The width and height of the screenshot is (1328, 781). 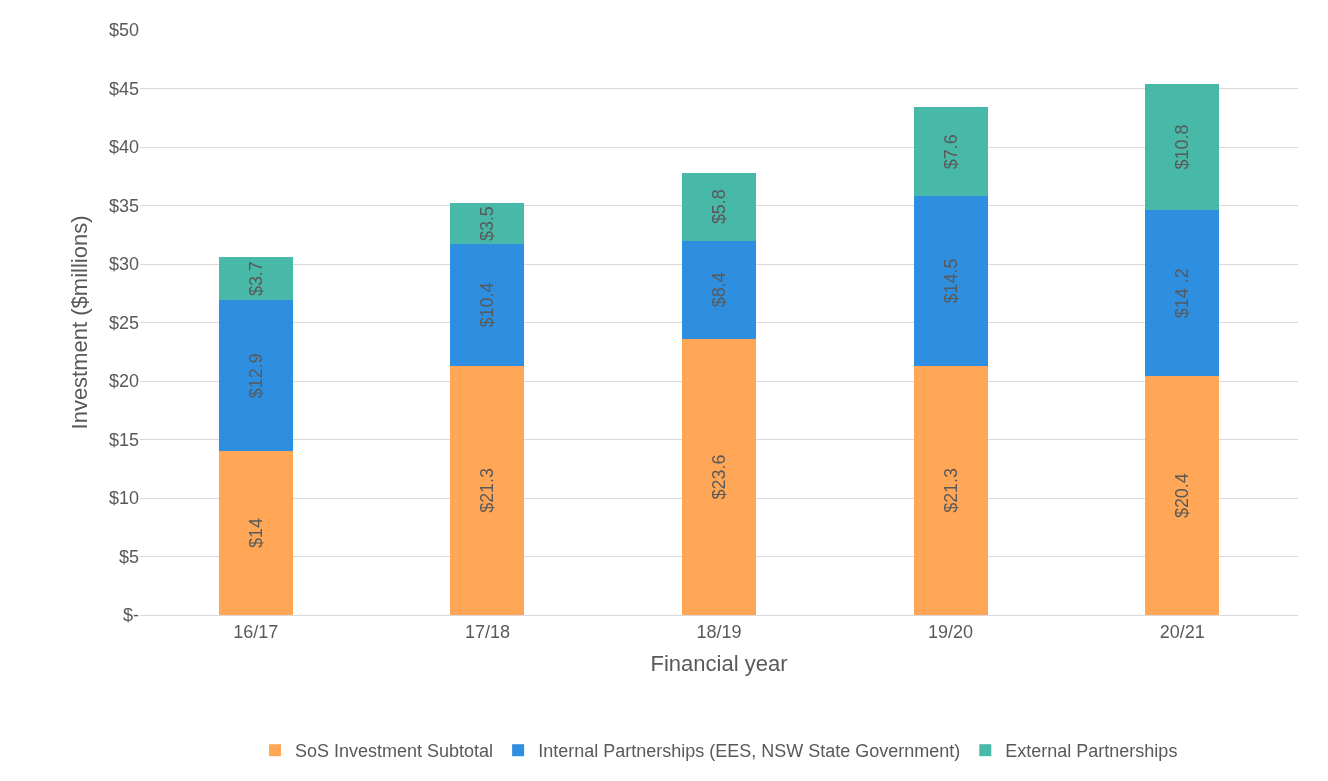 What do you see at coordinates (123, 498) in the screenshot?
I see `y-tick-label: $10` at bounding box center [123, 498].